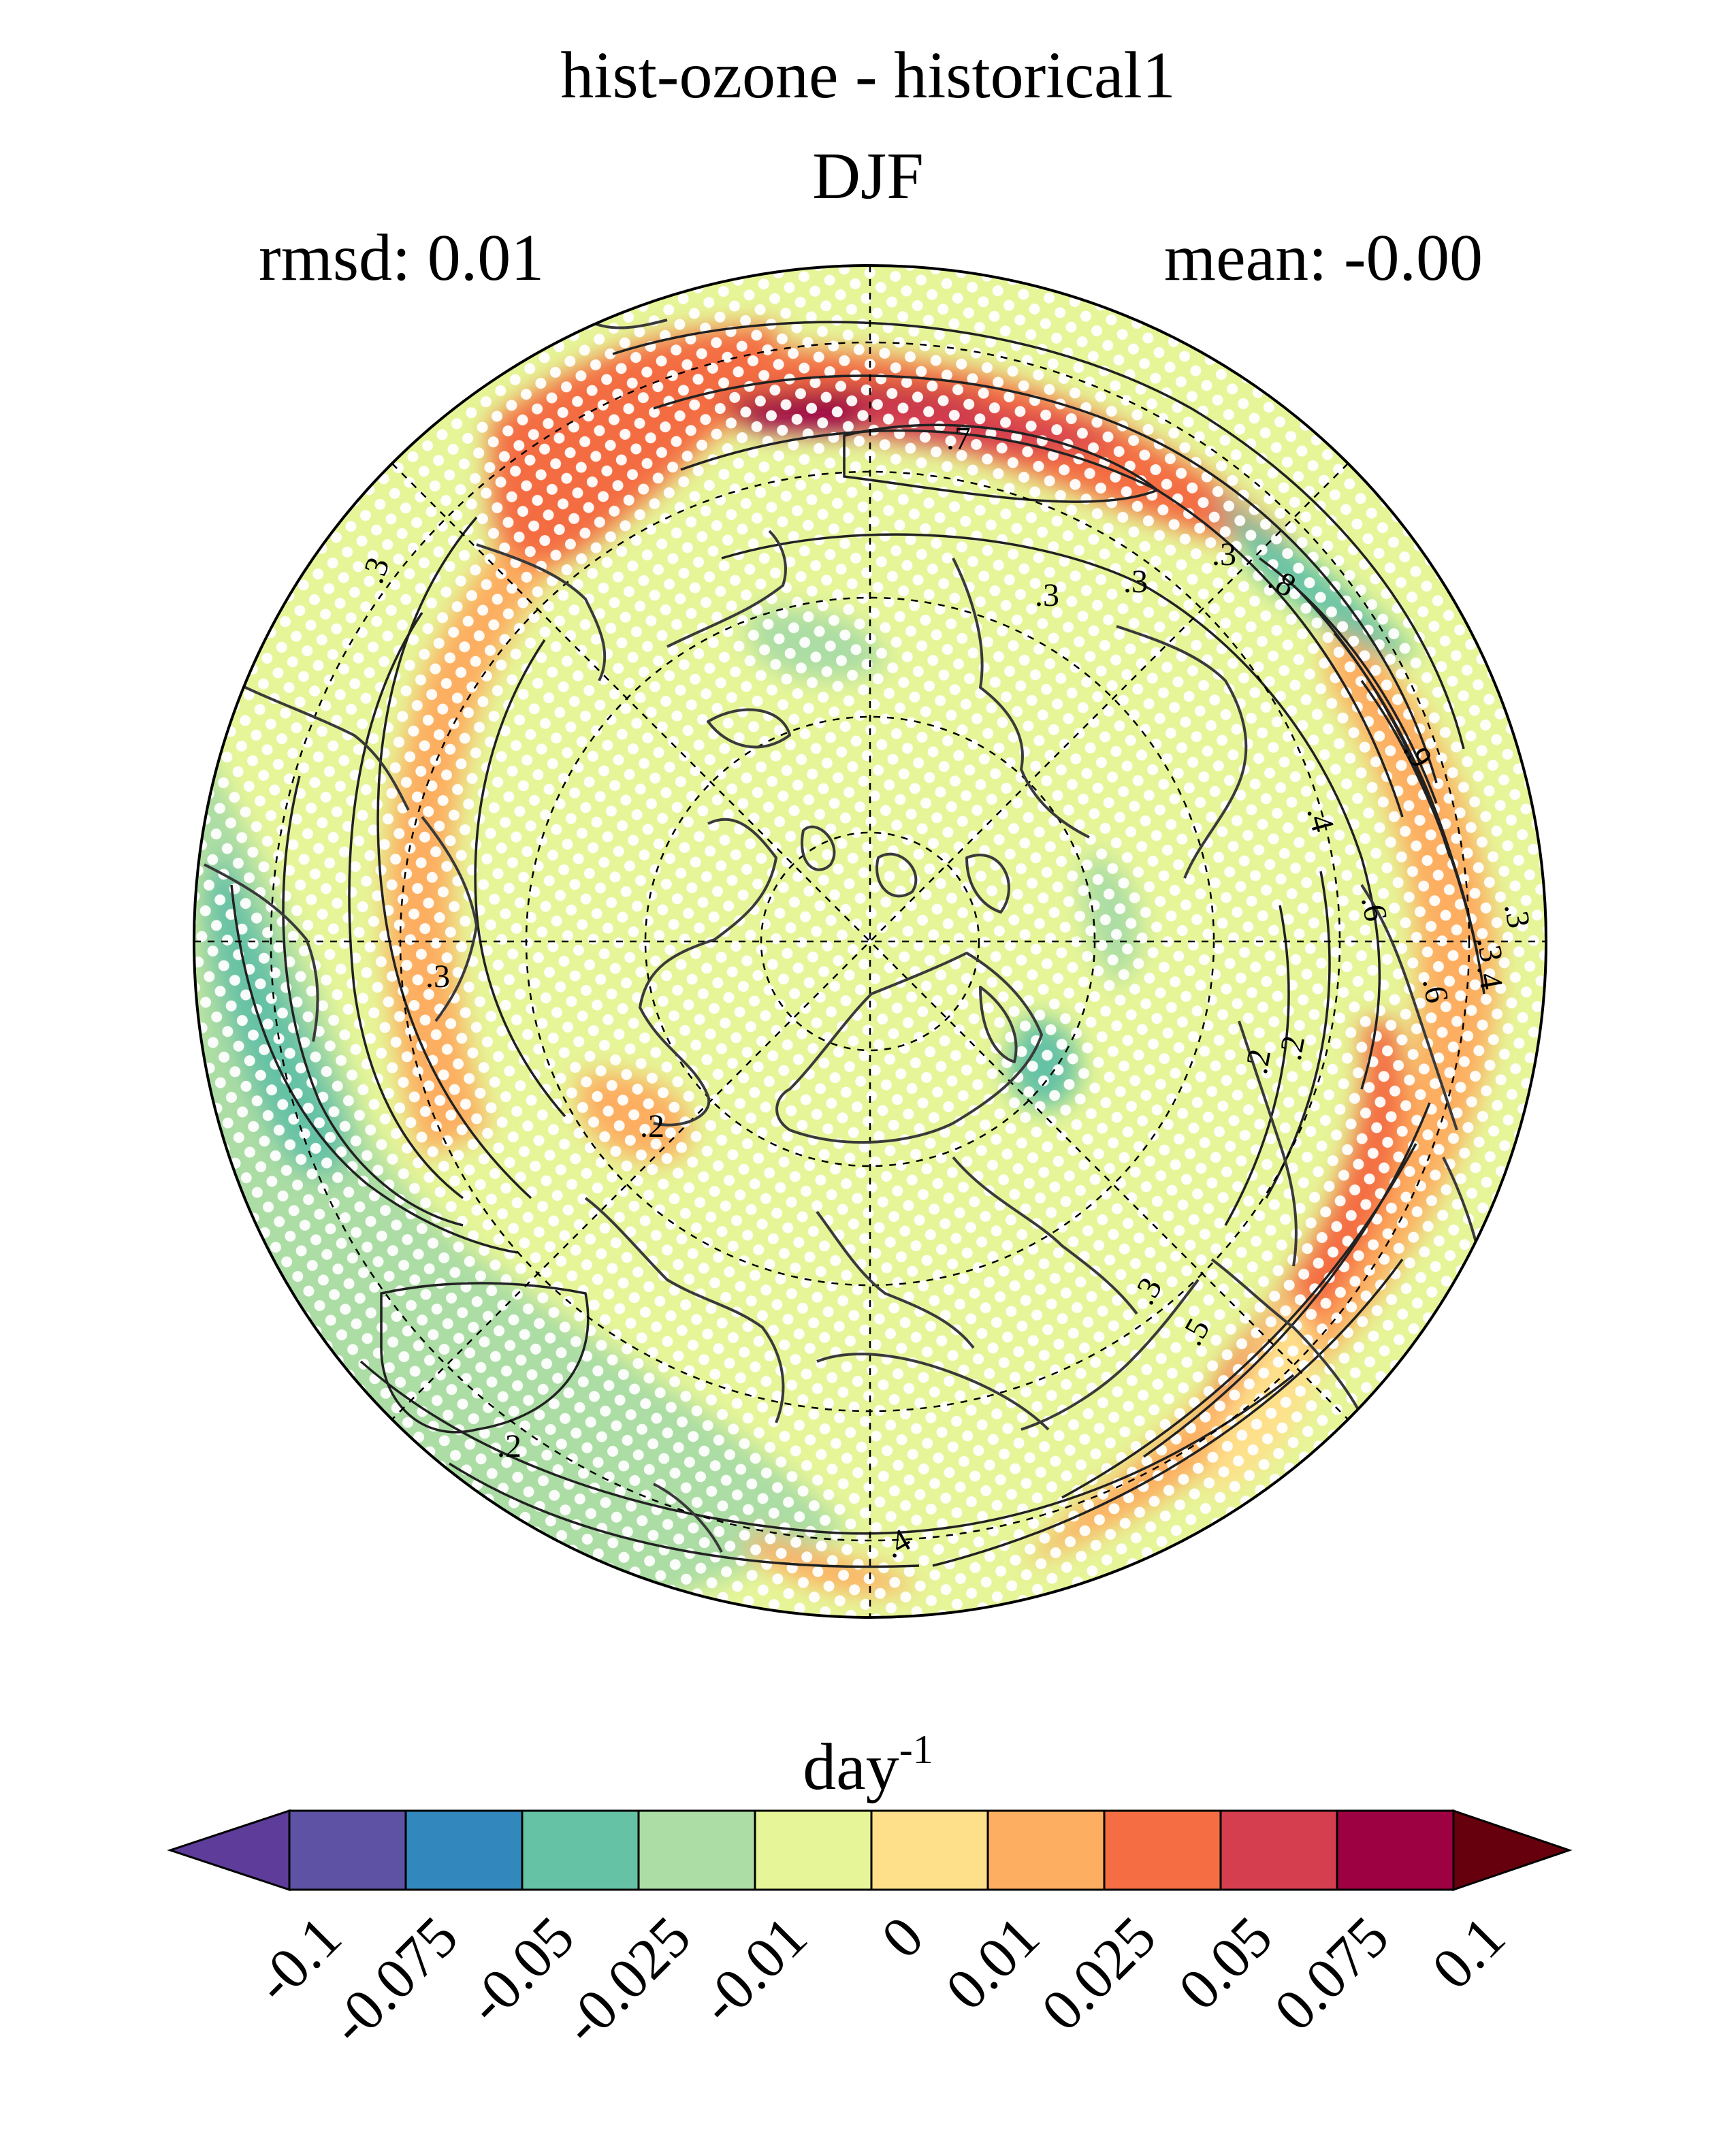  What do you see at coordinates (402, 258) in the screenshot?
I see `rmsd-label: rmsd: 0.01` at bounding box center [402, 258].